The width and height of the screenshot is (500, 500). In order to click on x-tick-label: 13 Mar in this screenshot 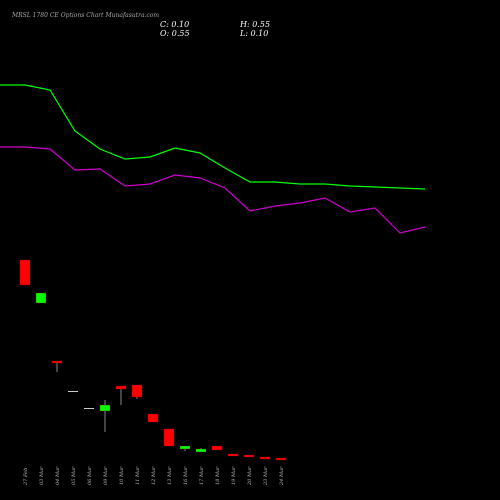, I will do `click(170, 475)`.